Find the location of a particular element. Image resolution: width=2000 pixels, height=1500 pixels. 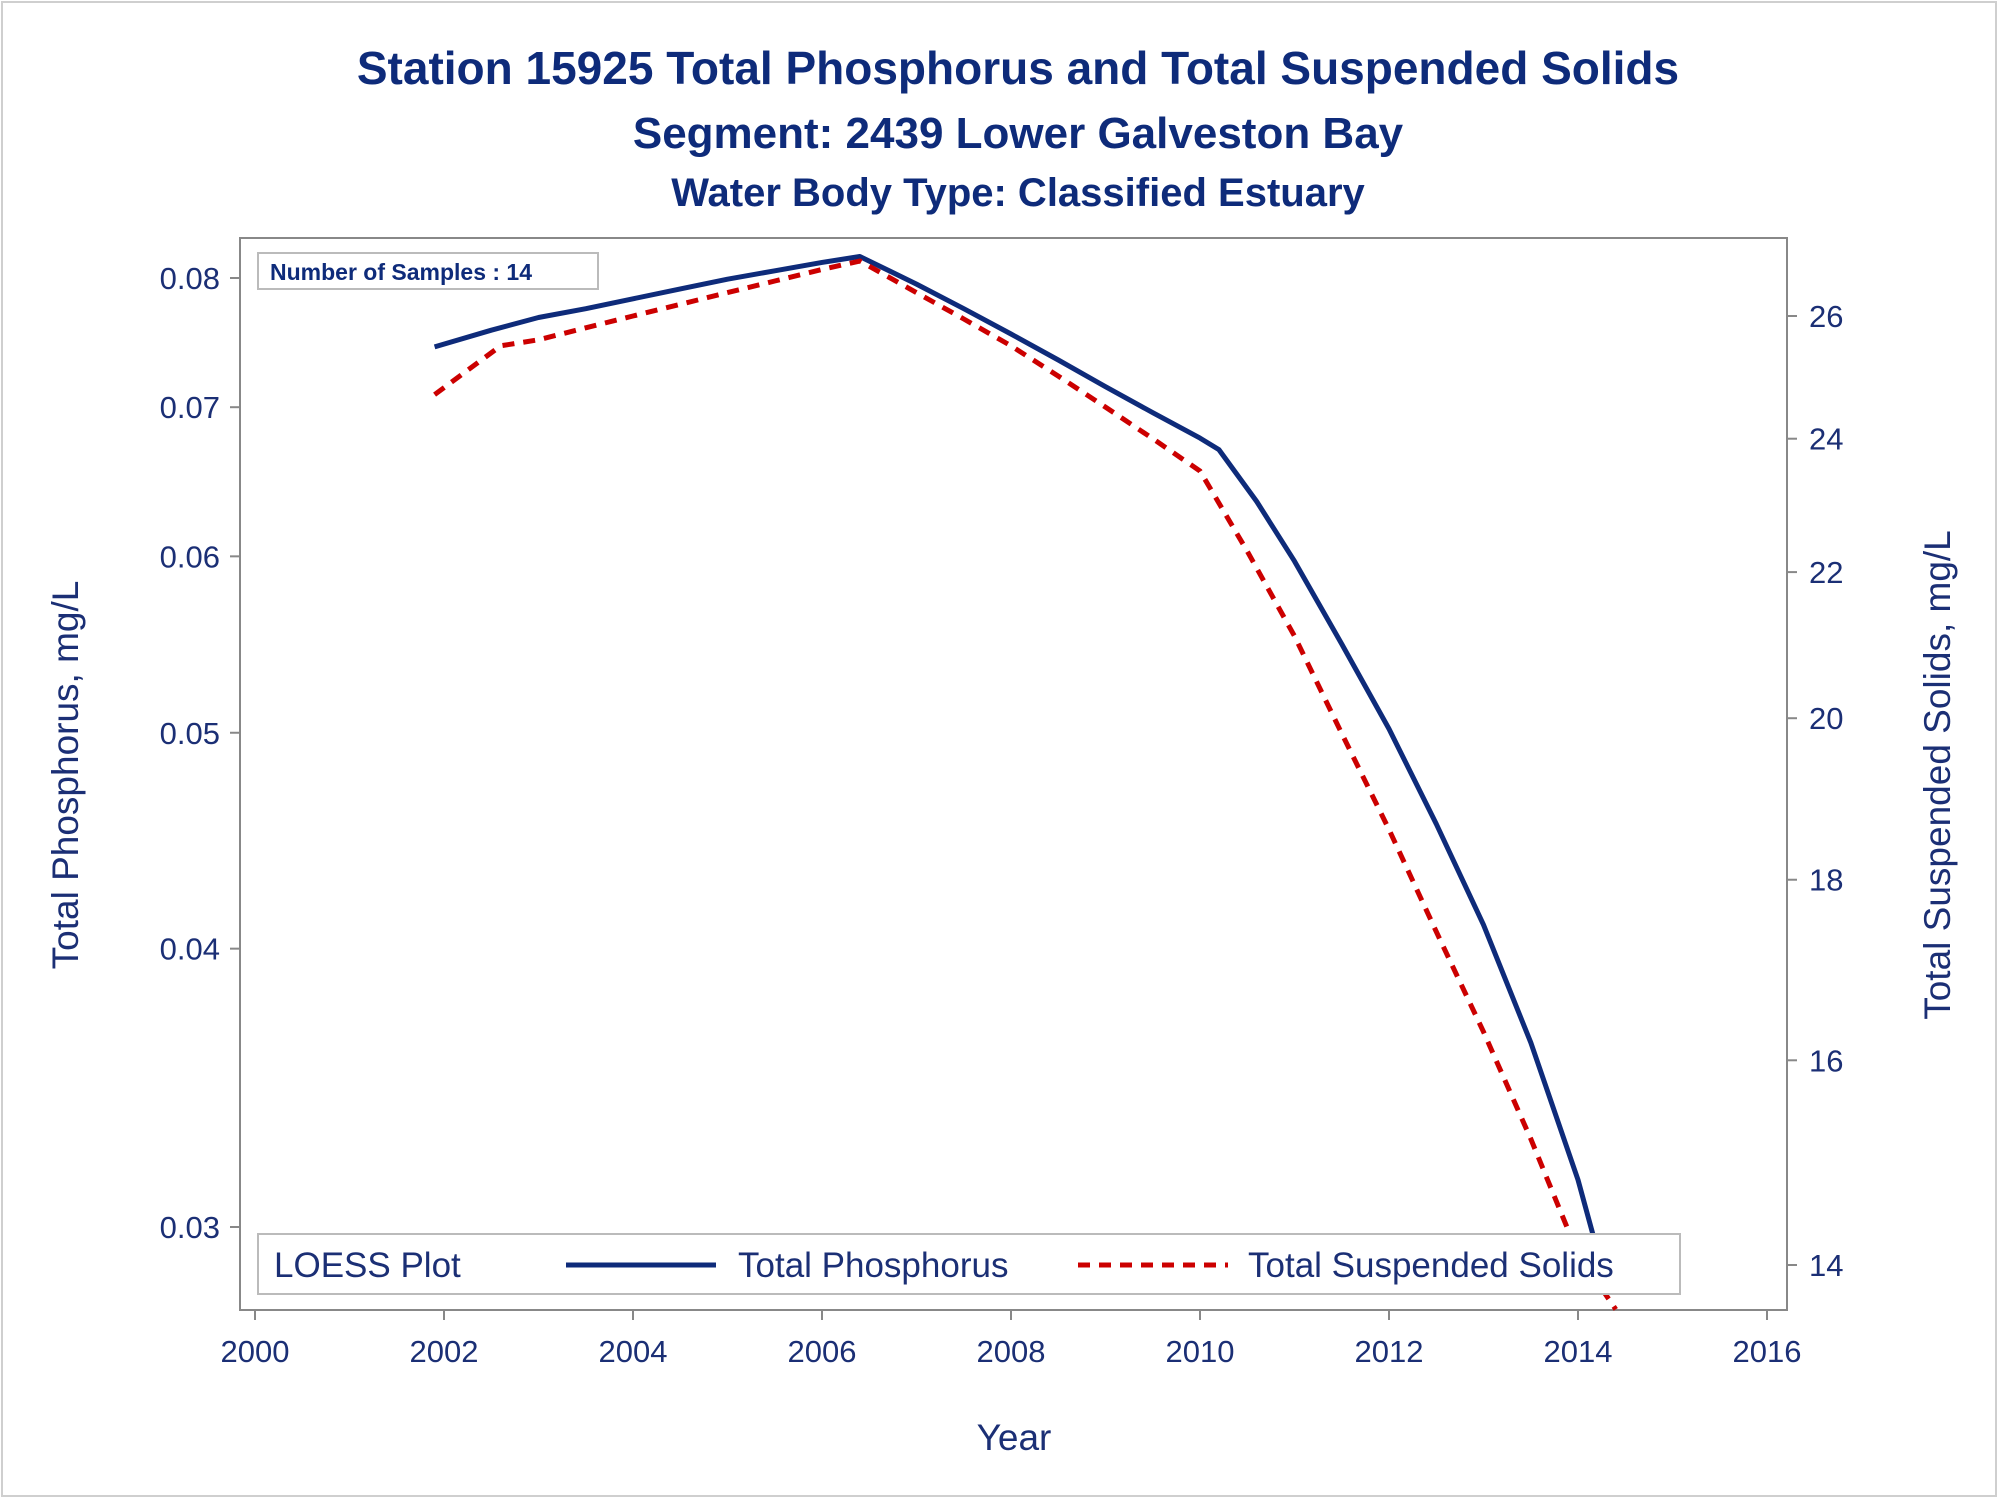

y-left-tick-label: 0.07 is located at coordinates (190, 407).